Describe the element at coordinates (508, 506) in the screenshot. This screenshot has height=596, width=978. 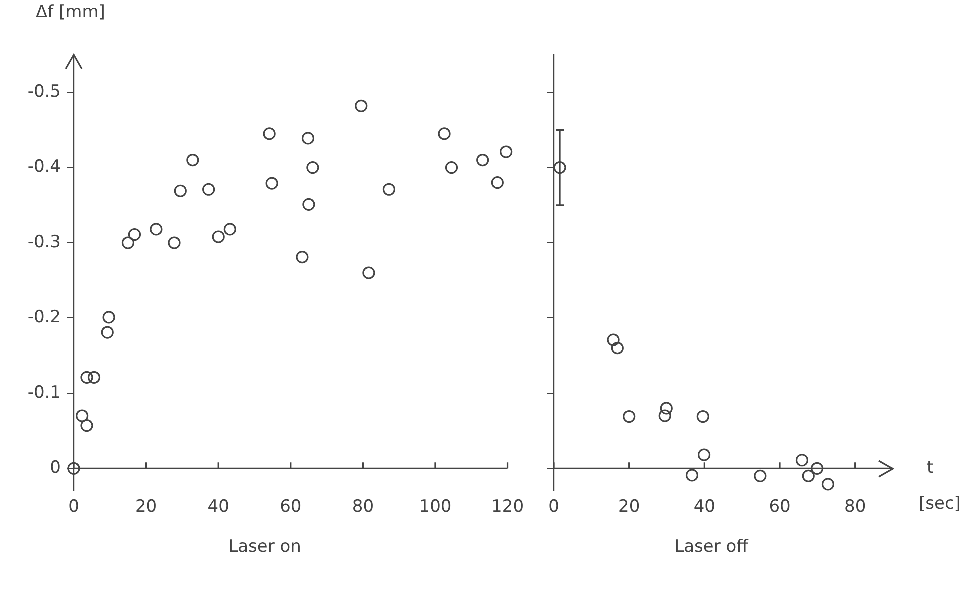
I see `x-tick-label: 120` at that location.